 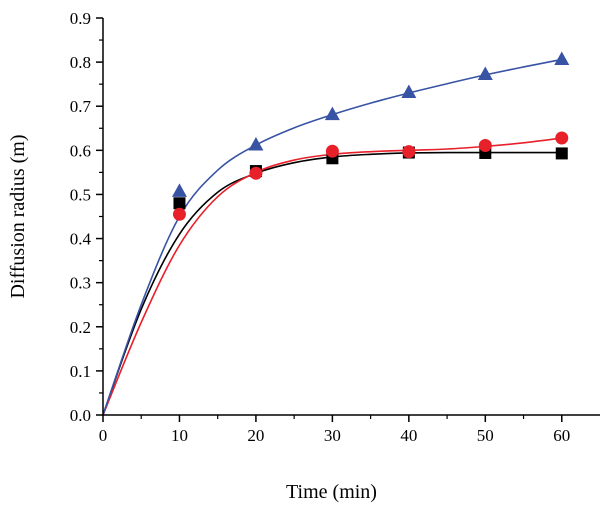 I want to click on y-tick-label: 0.9, so click(x=80, y=18).